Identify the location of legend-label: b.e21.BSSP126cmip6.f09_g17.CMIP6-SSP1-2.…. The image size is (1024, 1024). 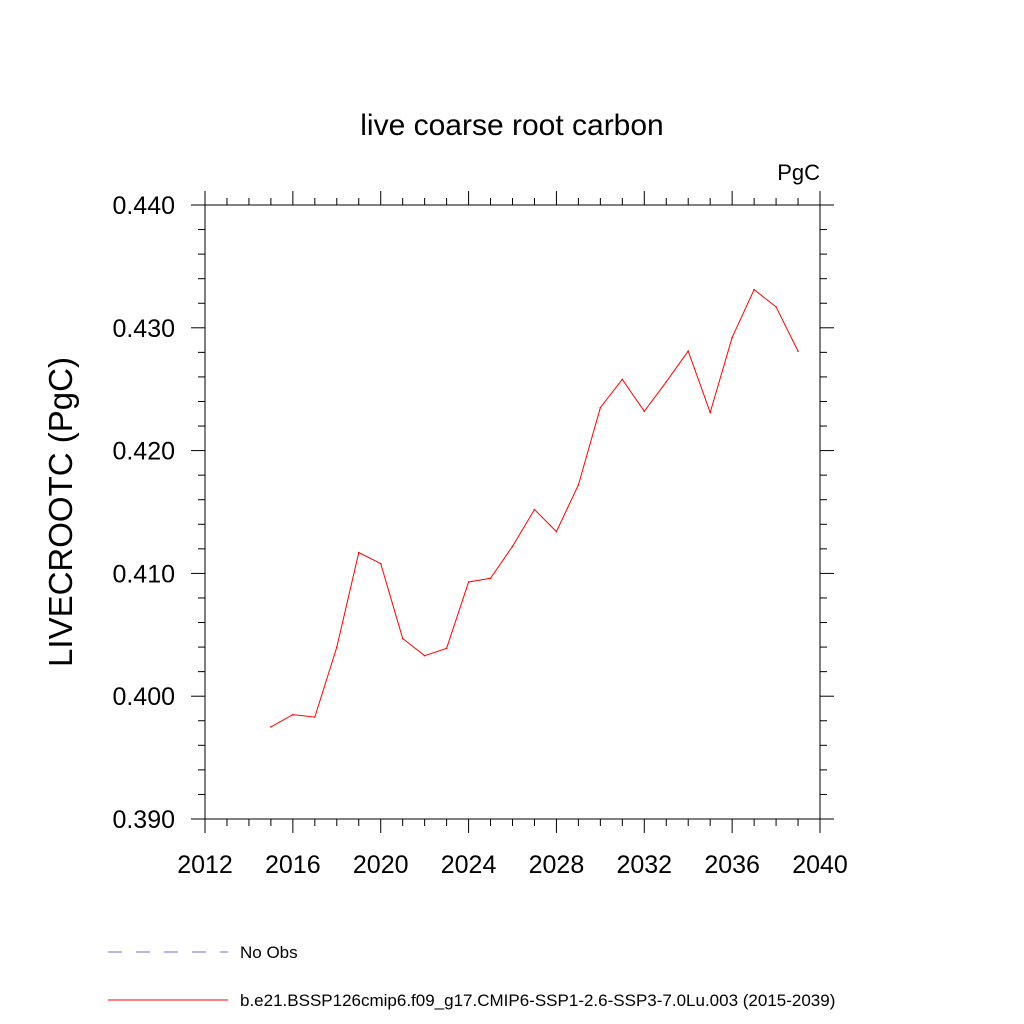
(537, 1000).